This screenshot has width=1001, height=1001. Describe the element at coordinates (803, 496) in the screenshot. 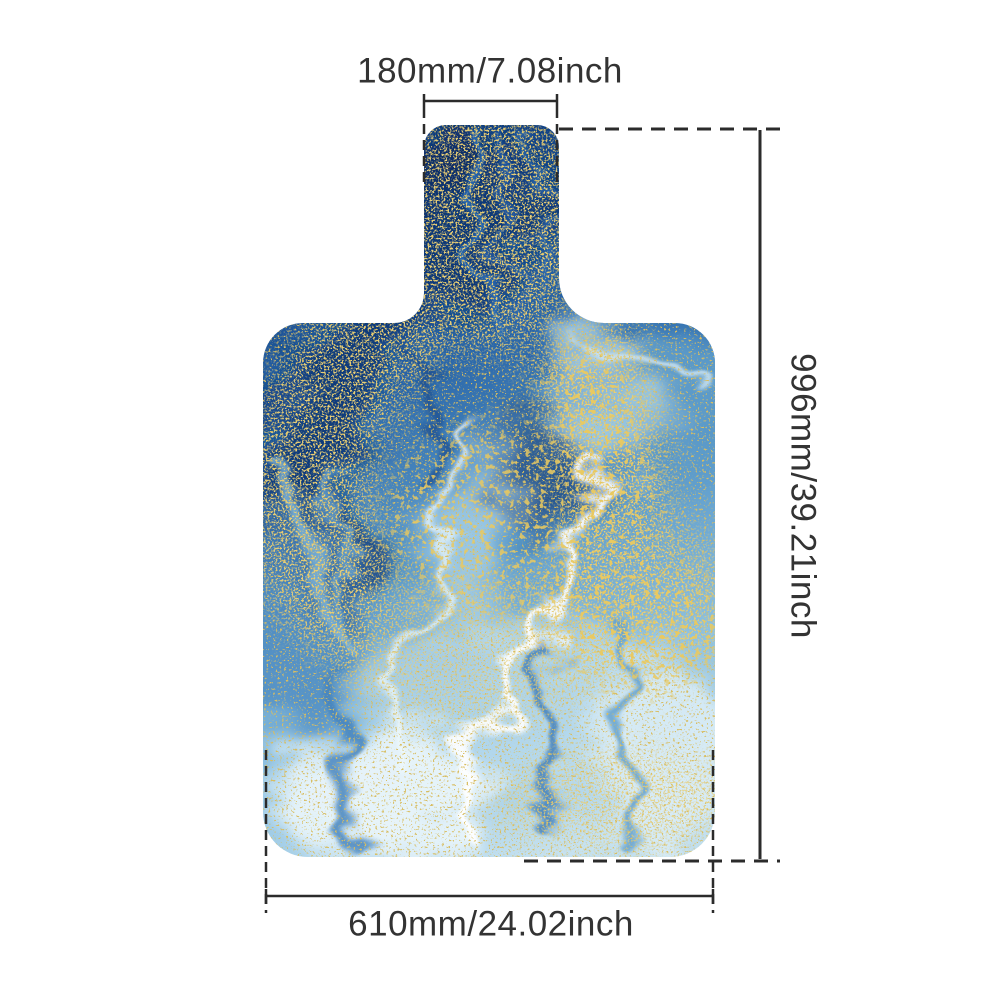

I see `total-height-label: 996mm/39.21inch` at that location.